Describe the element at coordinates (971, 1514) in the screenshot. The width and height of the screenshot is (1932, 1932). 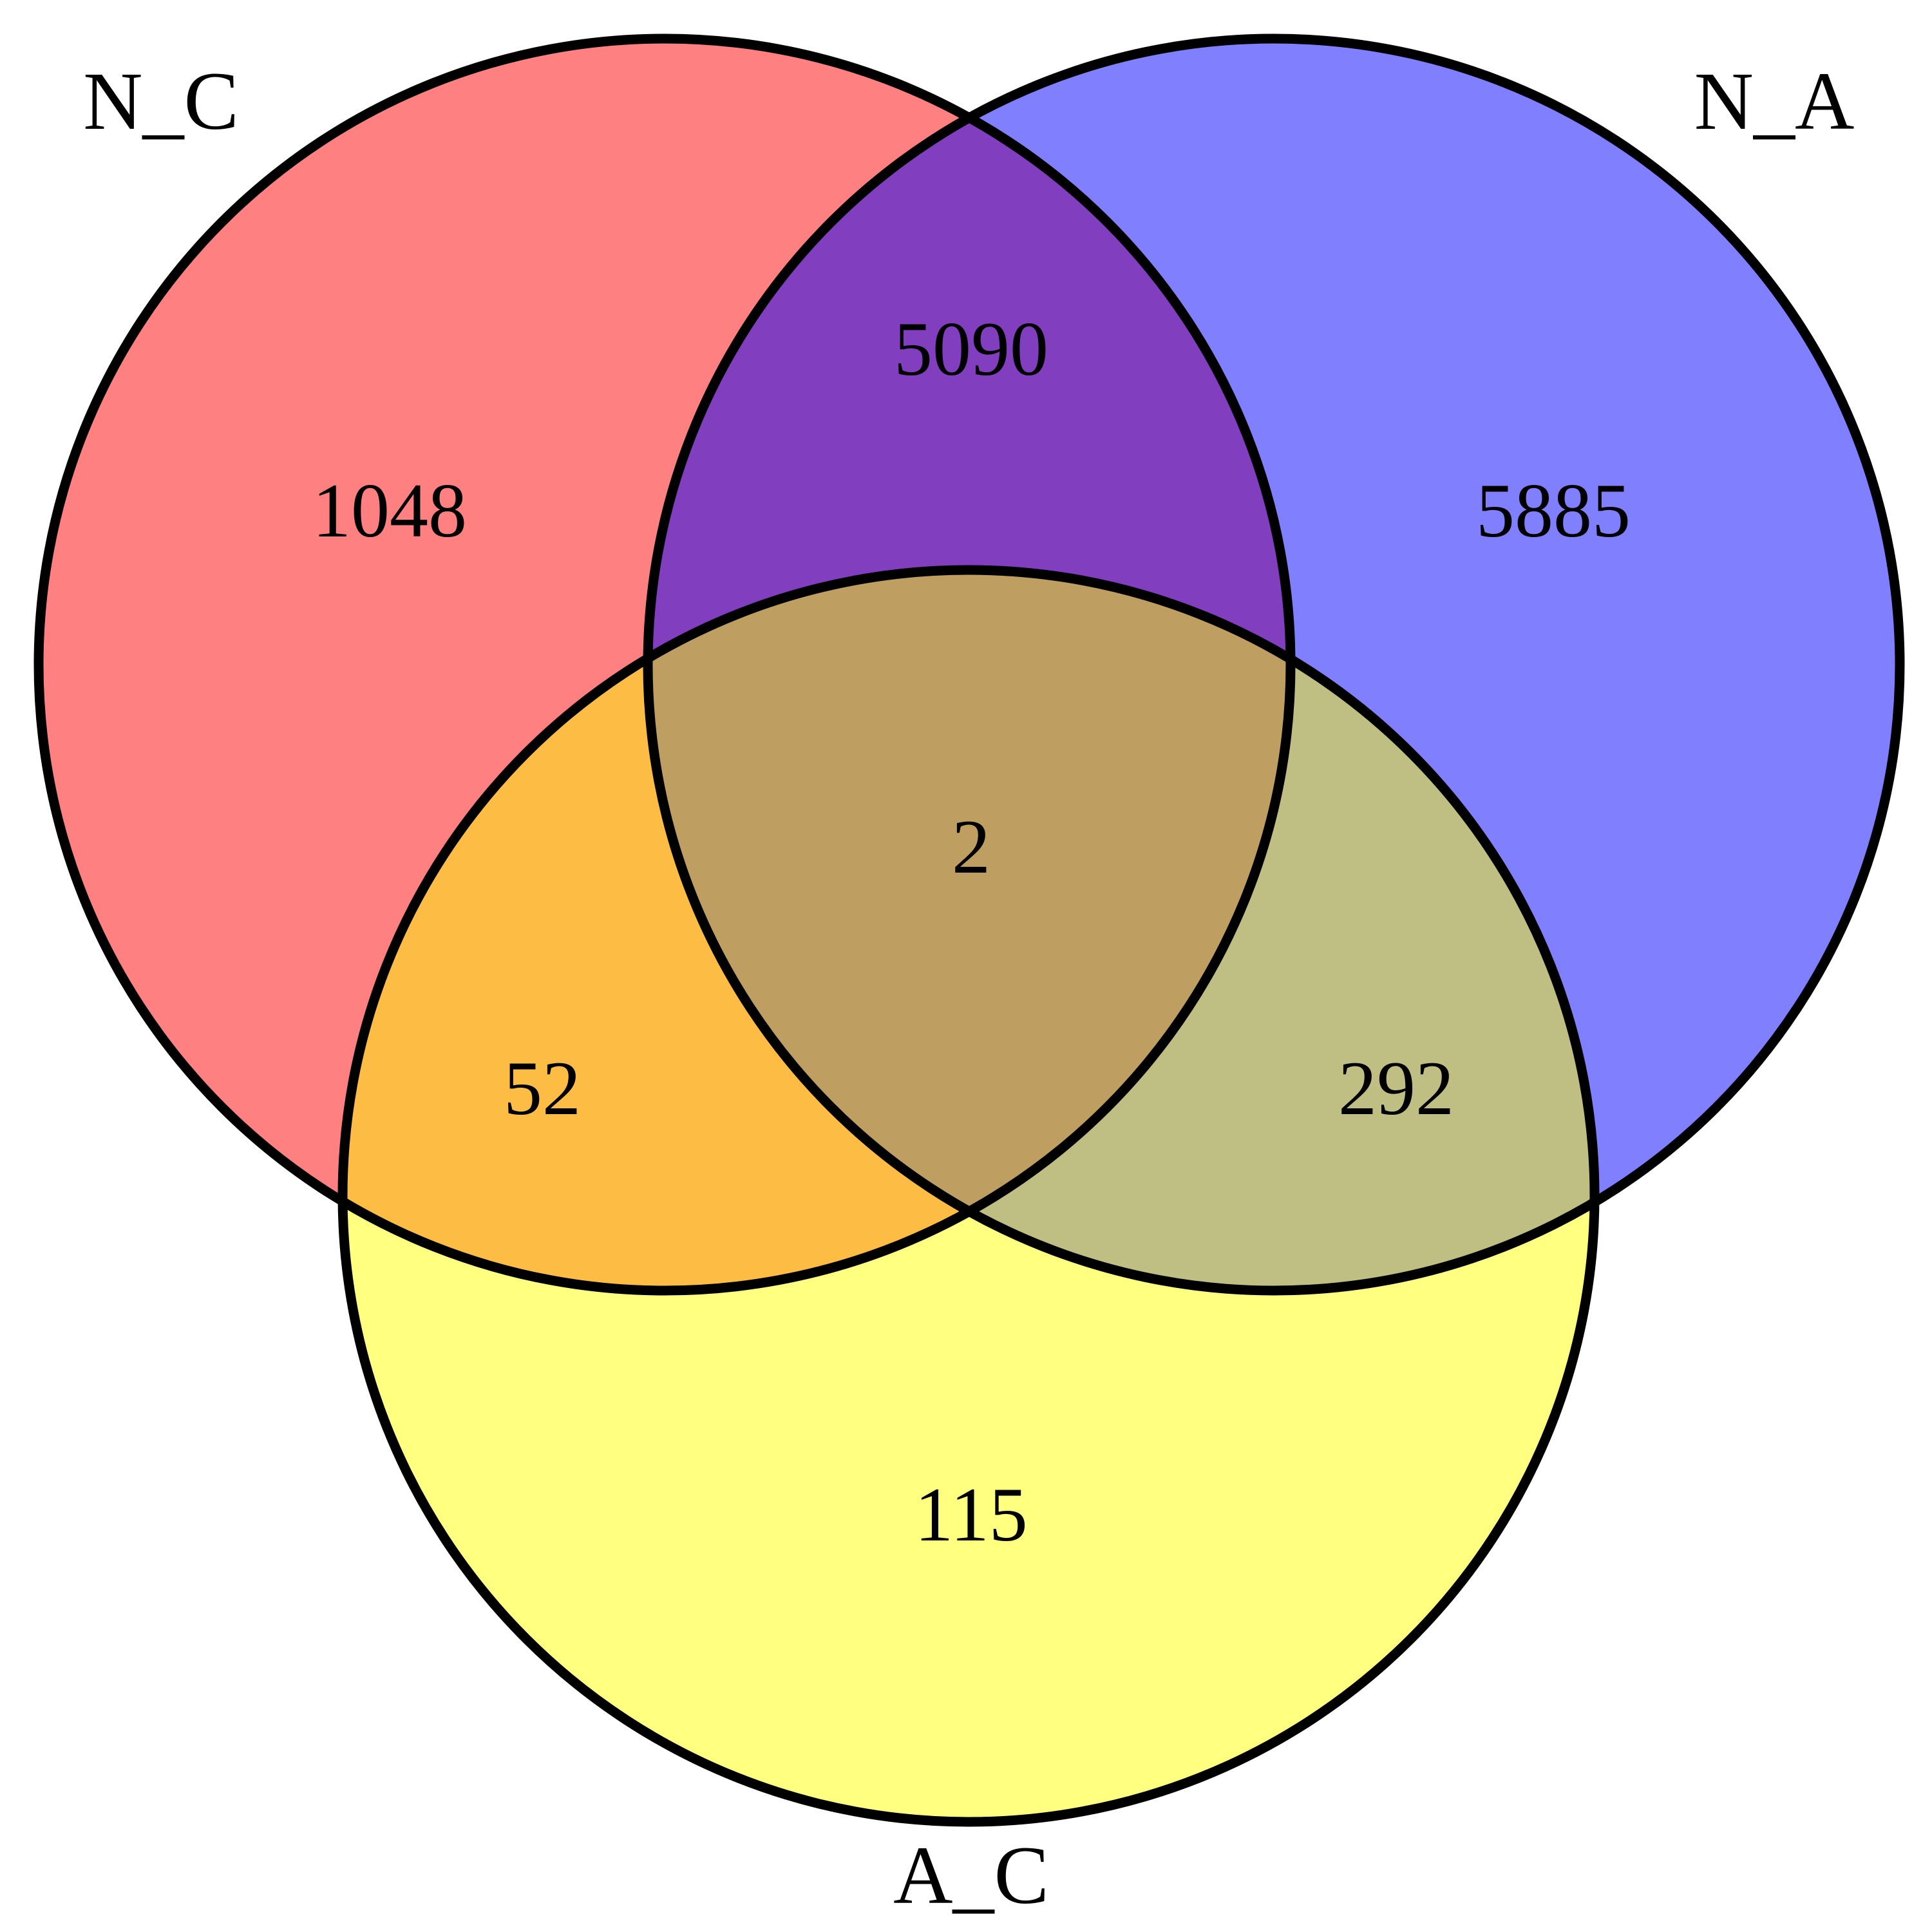
I see `region-count-ac-only: 115` at that location.